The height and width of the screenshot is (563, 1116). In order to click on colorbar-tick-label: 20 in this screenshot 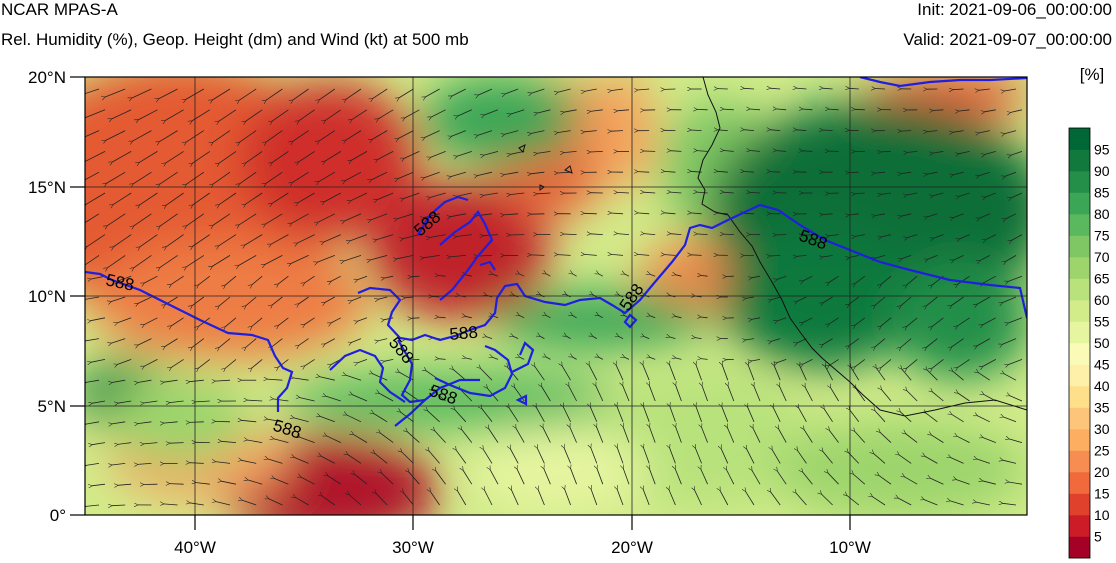, I will do `click(1102, 472)`.